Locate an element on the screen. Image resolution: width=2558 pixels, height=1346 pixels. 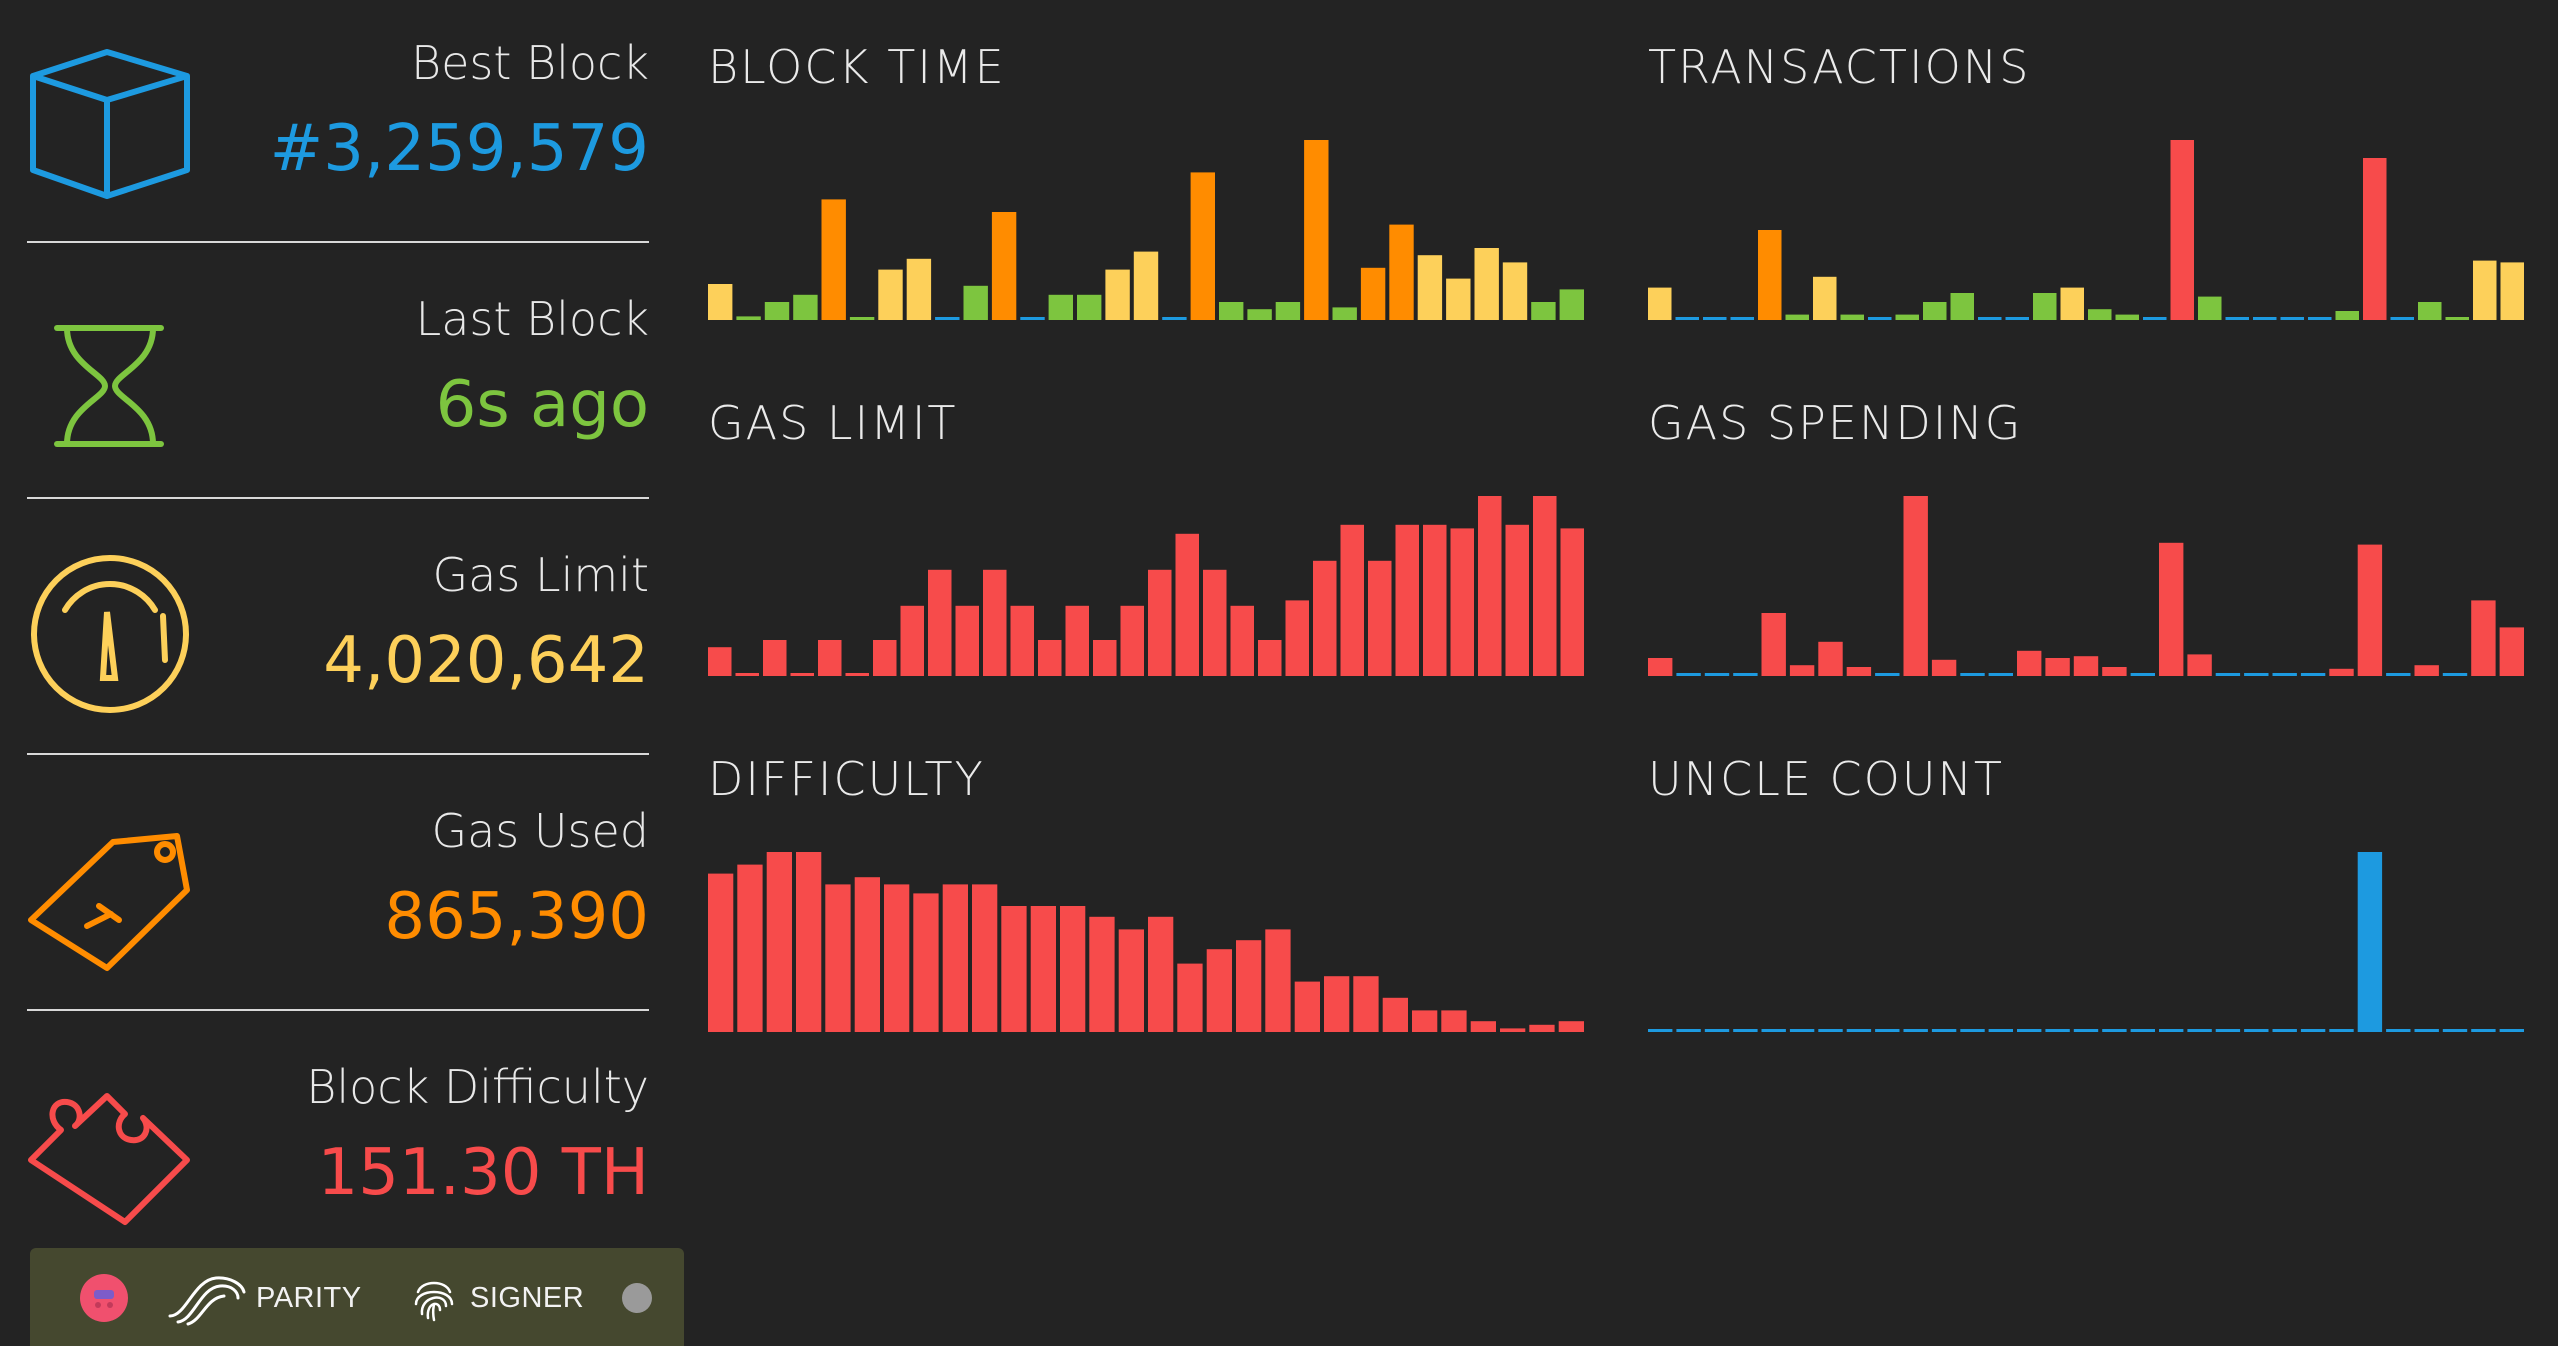
connection-status is located at coordinates (637, 1298).